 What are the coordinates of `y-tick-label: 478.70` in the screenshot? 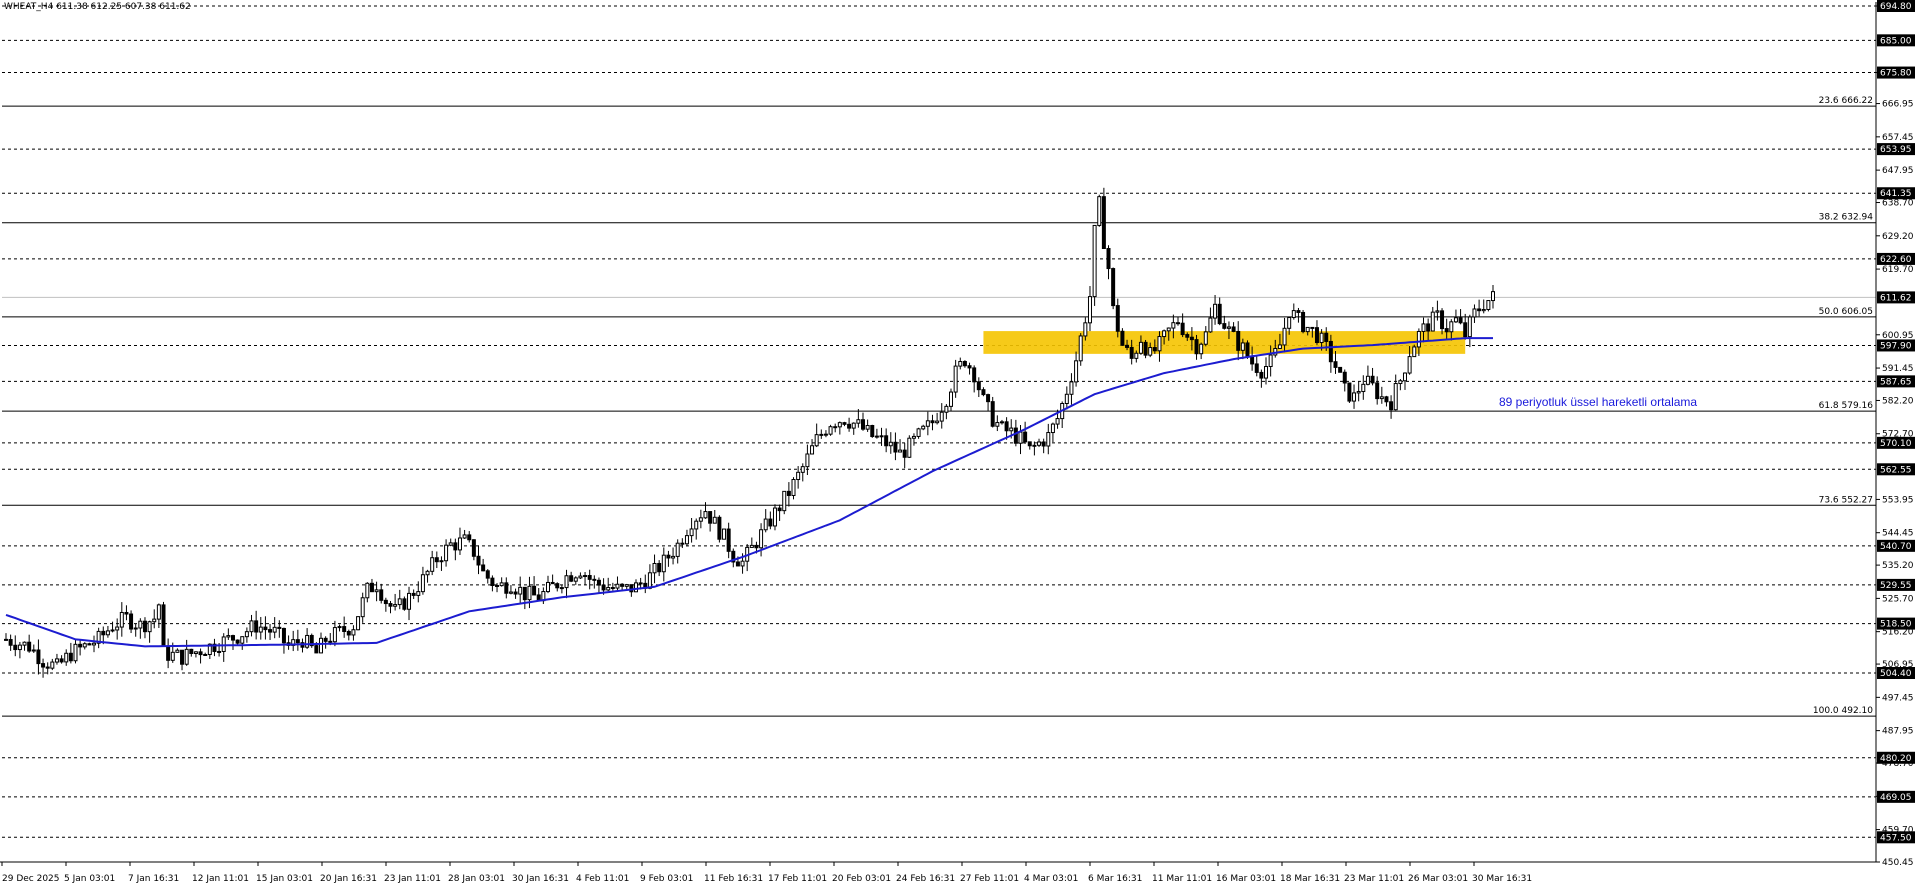 It's located at (1898, 764).